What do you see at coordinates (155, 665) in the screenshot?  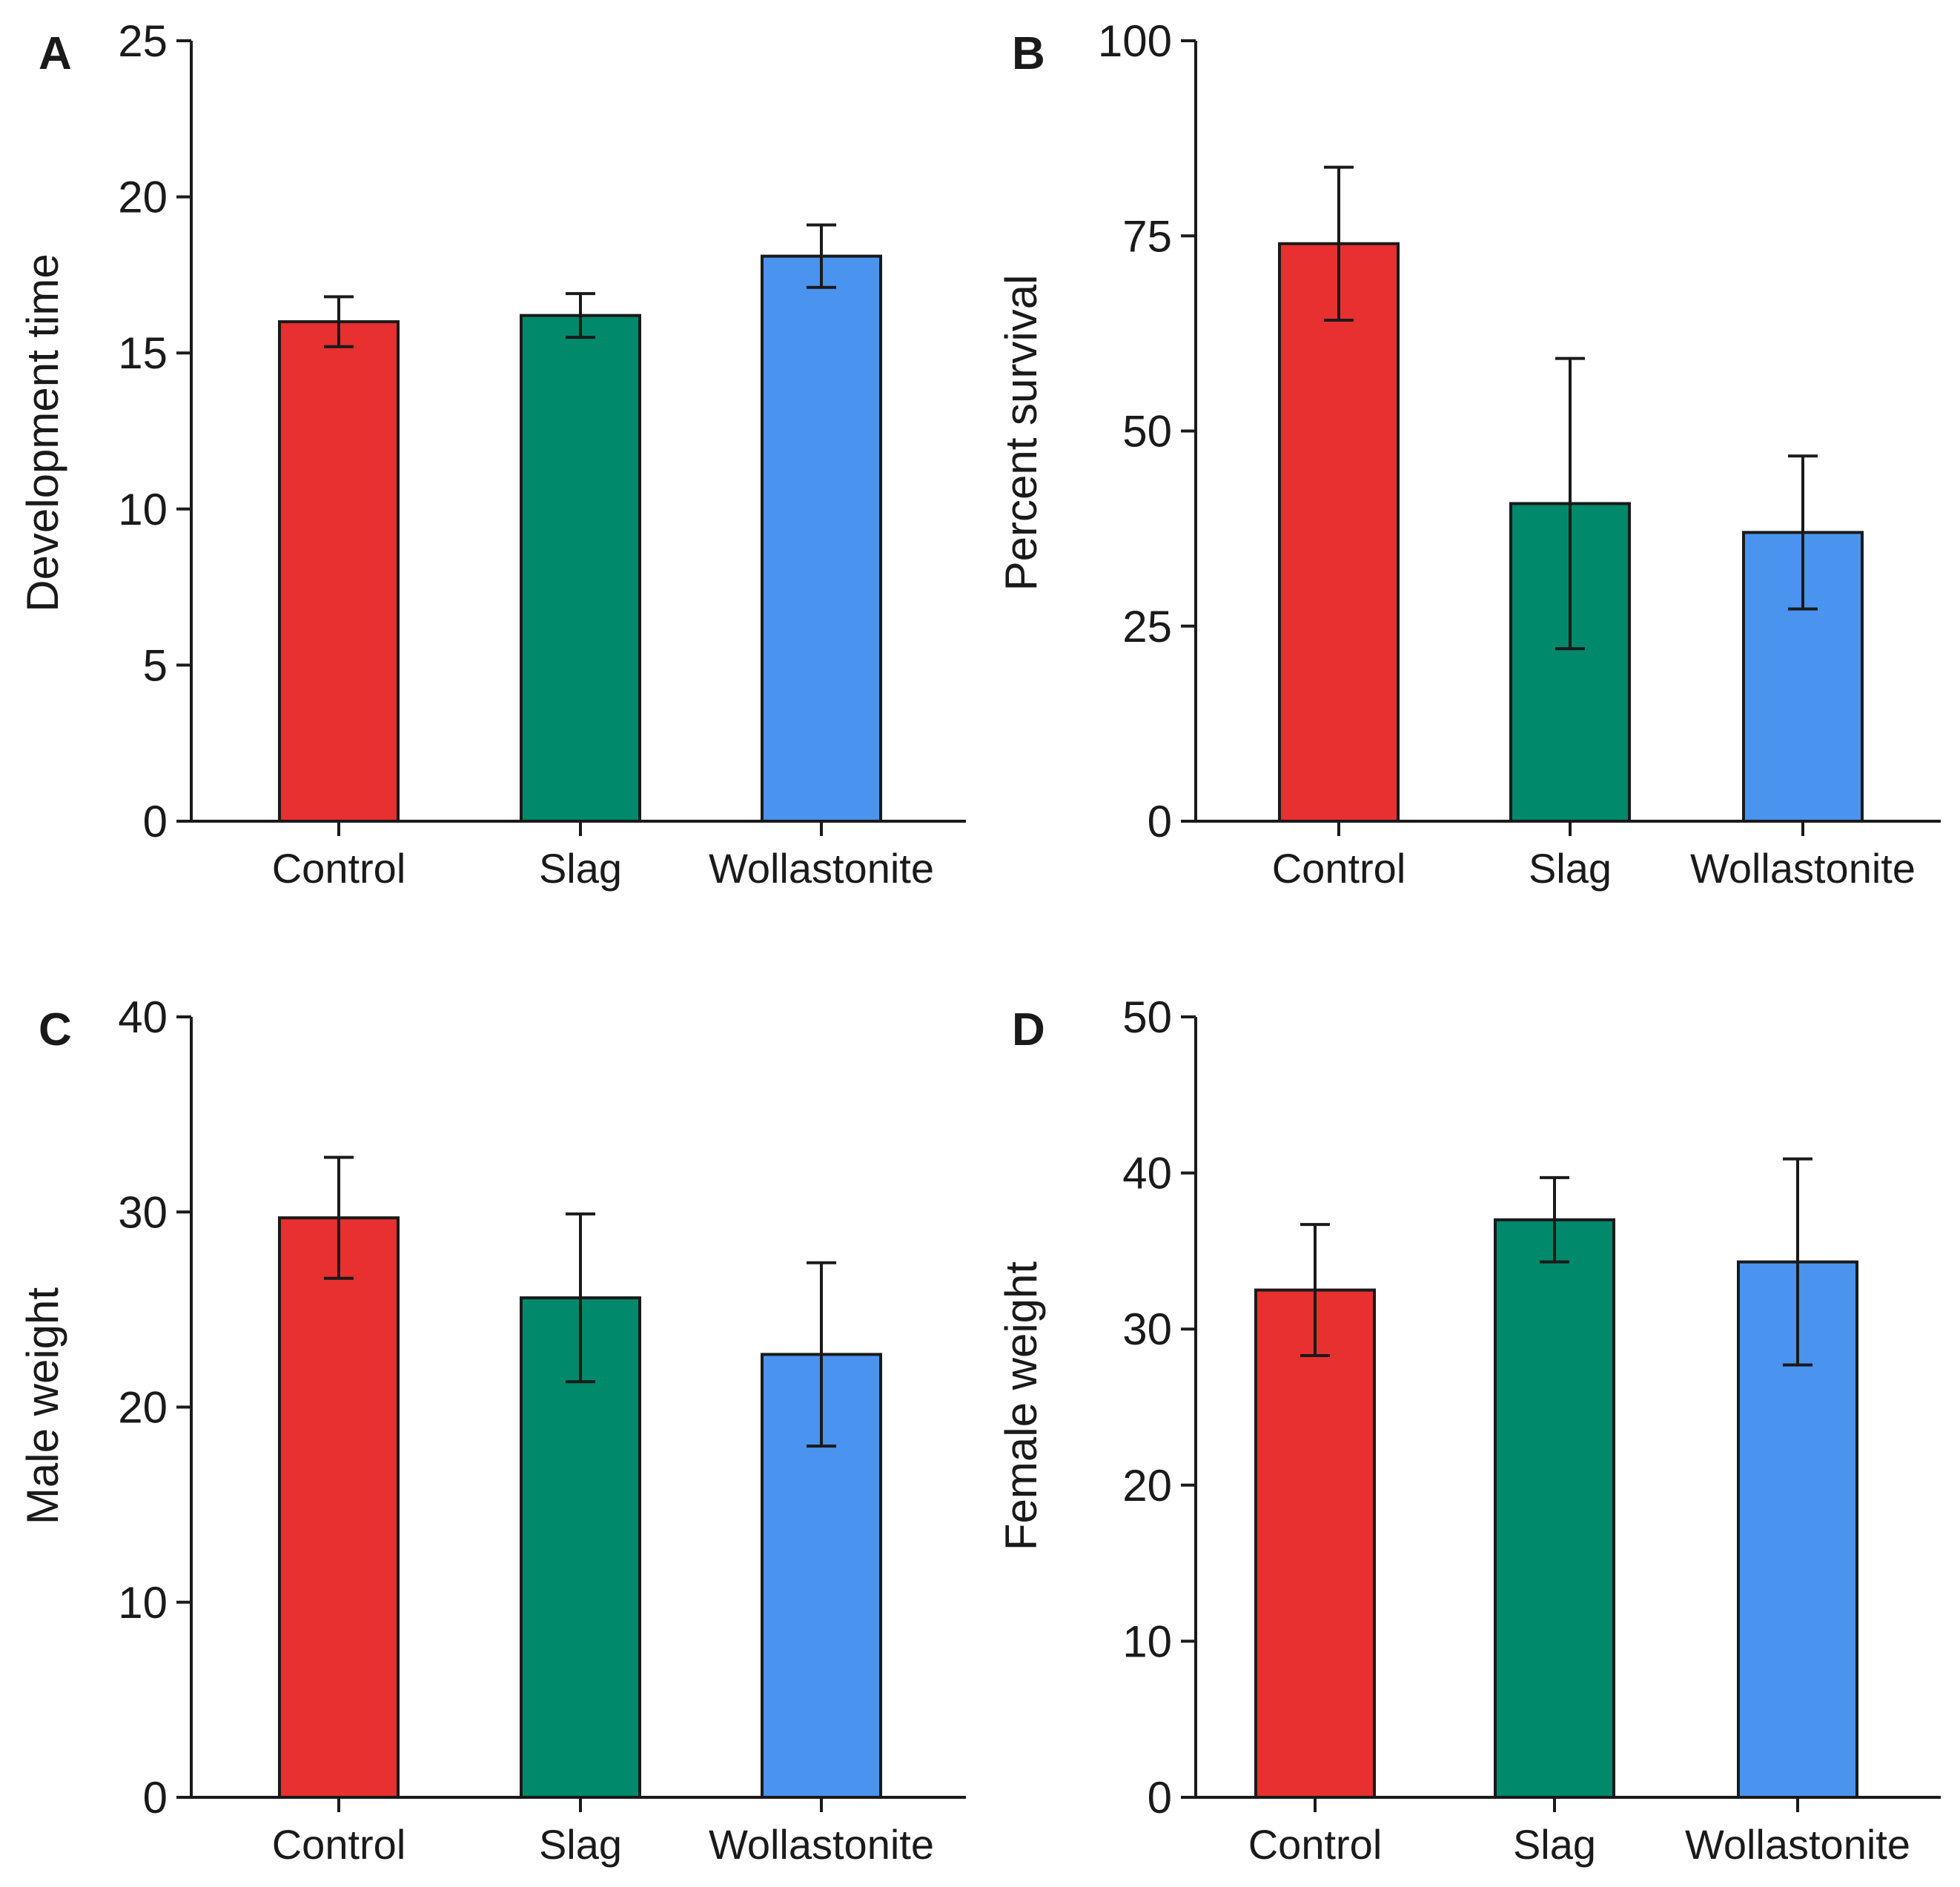 I see `y-tick-label: 5` at bounding box center [155, 665].